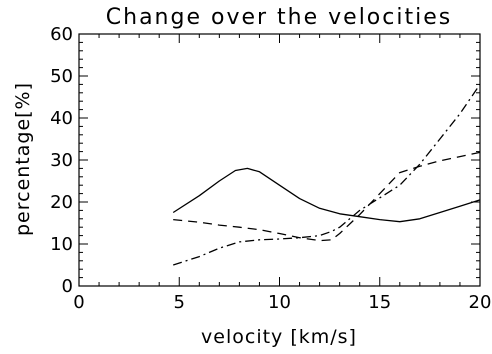 The width and height of the screenshot is (492, 354). Describe the element at coordinates (279, 302) in the screenshot. I see `x-tick-label: 10` at that location.